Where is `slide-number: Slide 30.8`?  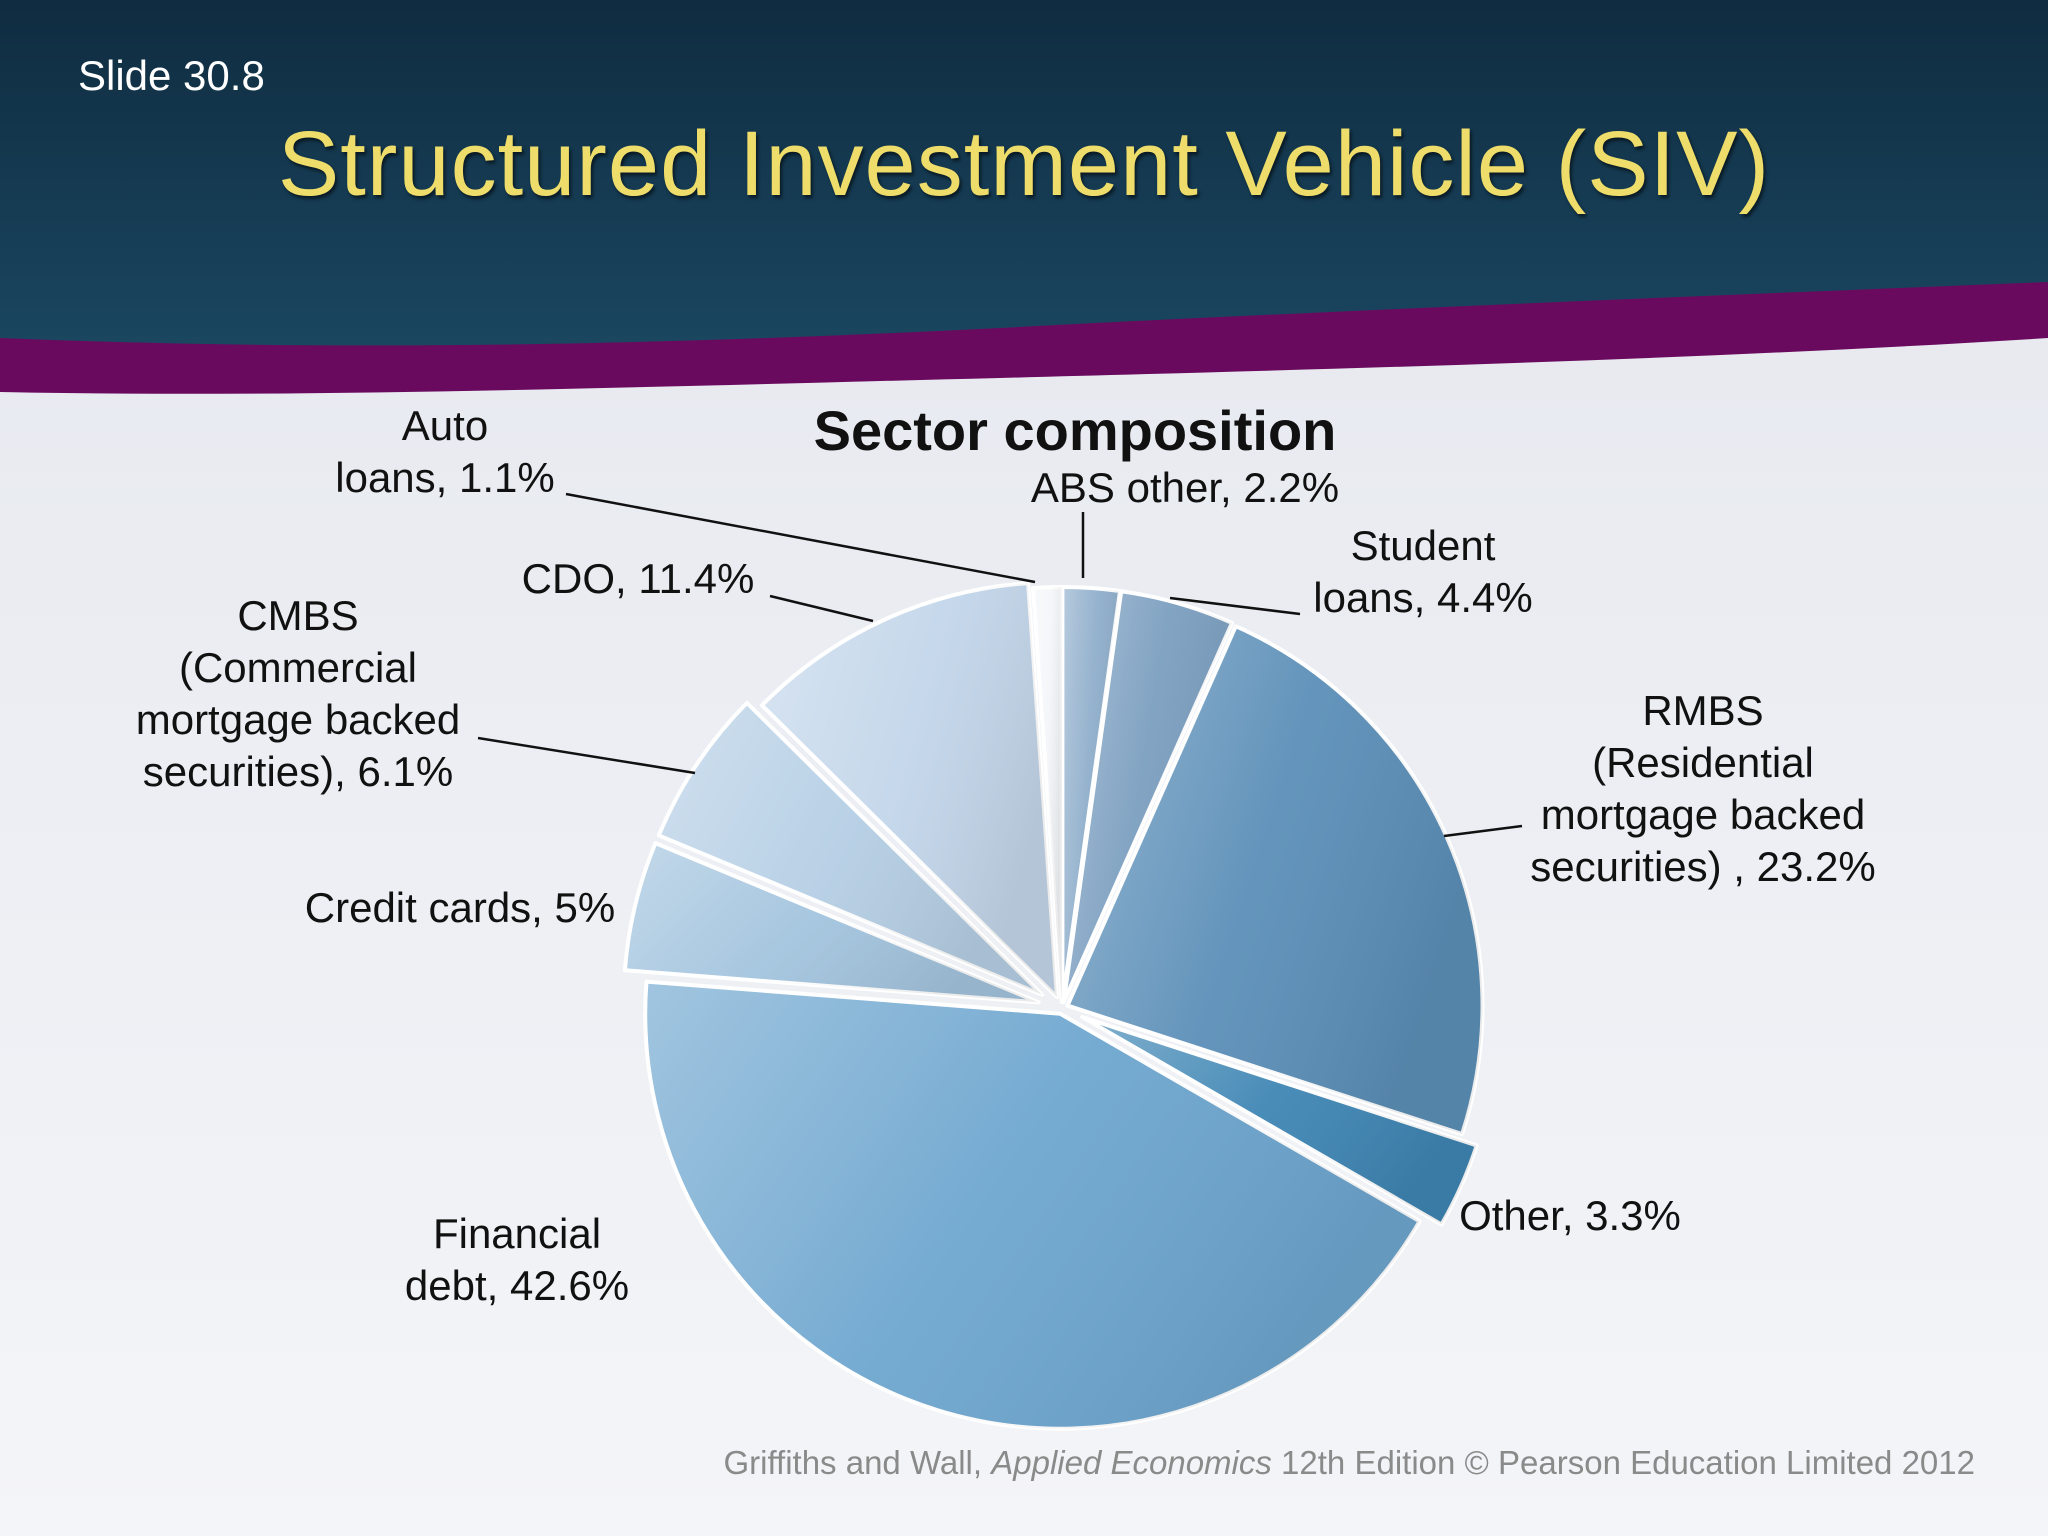
slide-number: Slide 30.8 is located at coordinates (171, 75).